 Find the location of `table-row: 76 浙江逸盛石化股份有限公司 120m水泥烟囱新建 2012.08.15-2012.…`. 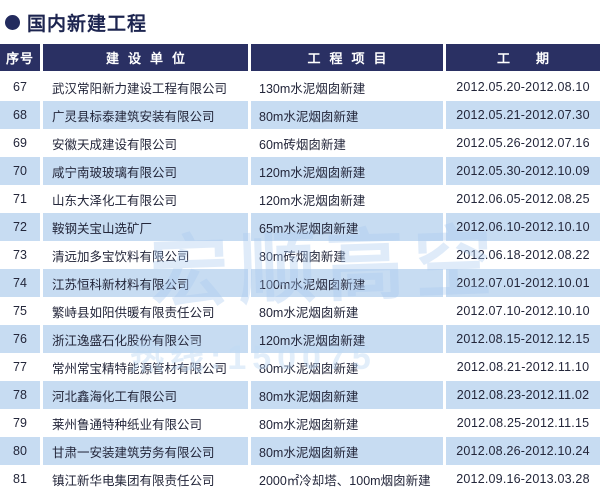

table-row: 76 浙江逸盛石化股份有限公司 120m水泥烟囱新建 2012.08.15-2012.… is located at coordinates (300, 339).